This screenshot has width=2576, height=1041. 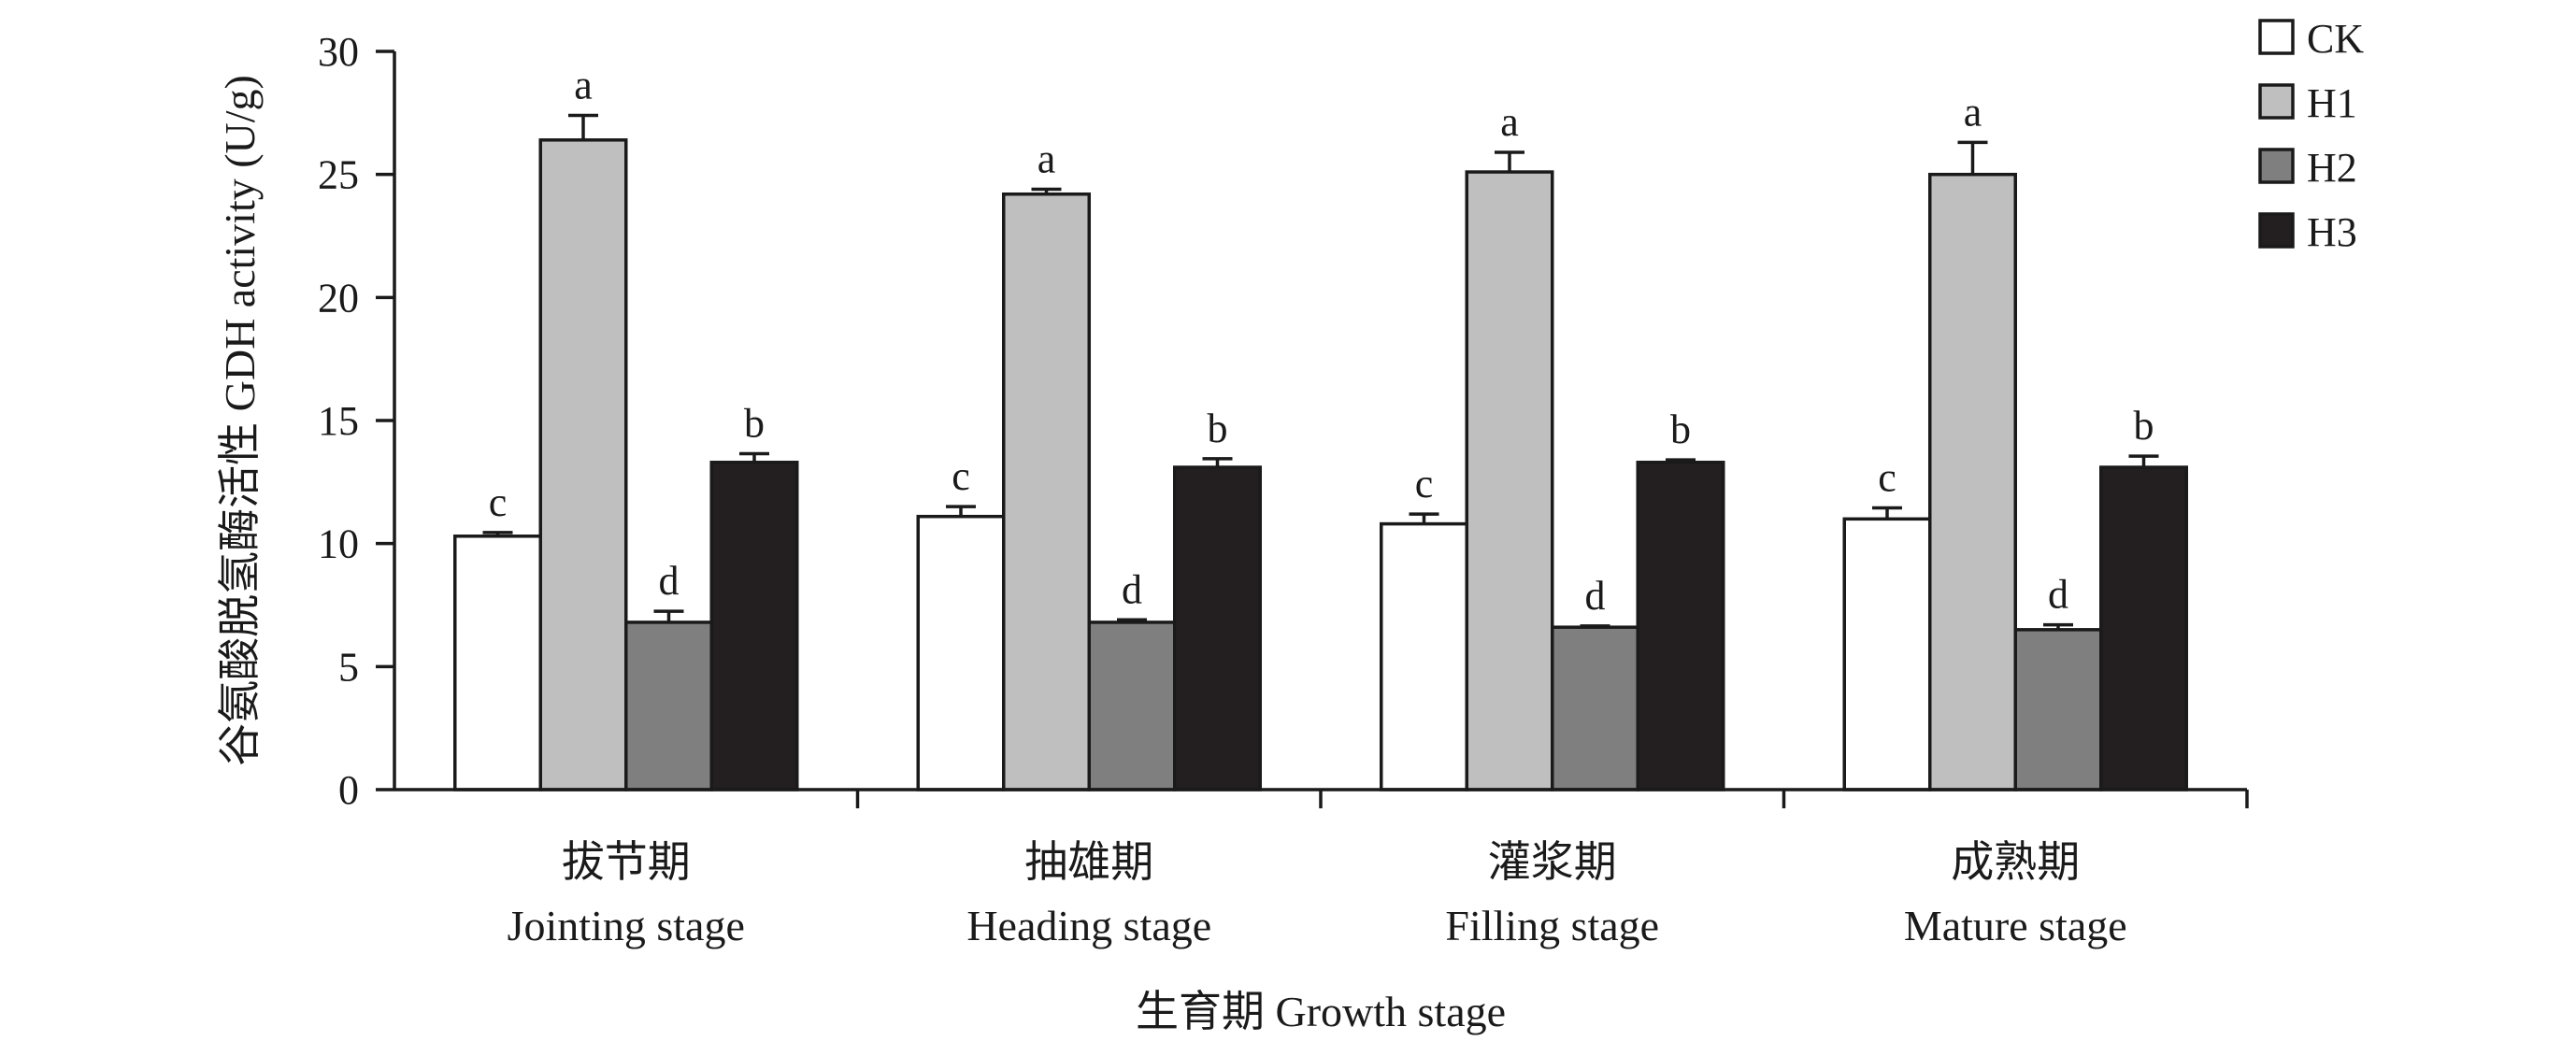 What do you see at coordinates (2276, 101) in the screenshot?
I see `legend-swatch-h1` at bounding box center [2276, 101].